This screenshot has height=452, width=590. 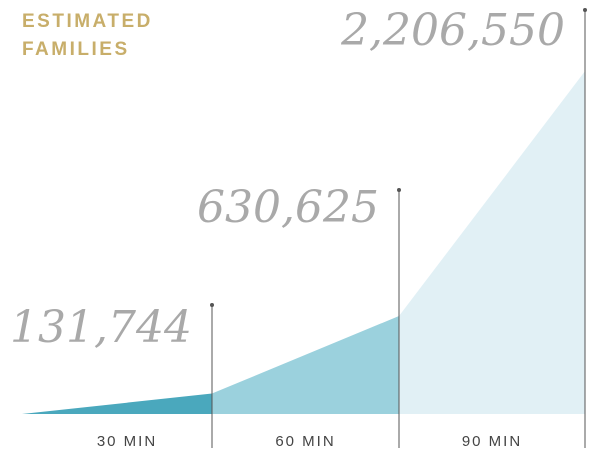 I want to click on chart-title-line-1: ESTIMATED, so click(x=87, y=21).